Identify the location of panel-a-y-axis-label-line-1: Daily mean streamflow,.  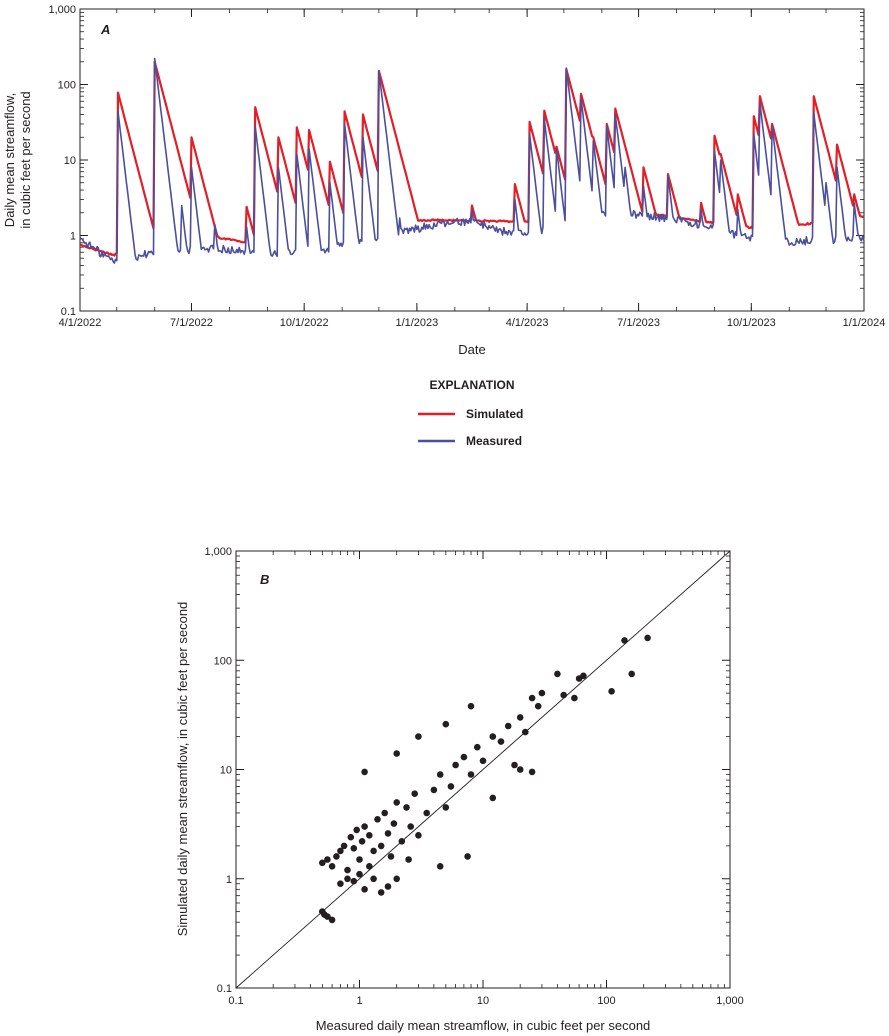
(9, 160).